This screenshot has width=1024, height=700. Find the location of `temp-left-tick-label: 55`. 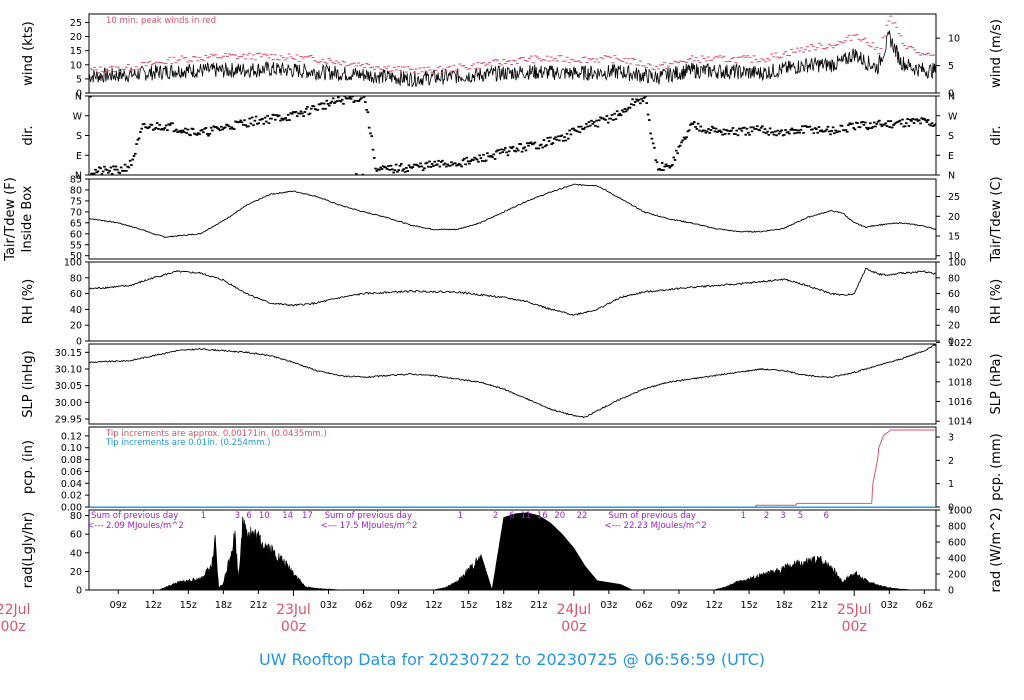

temp-left-tick-label: 55 is located at coordinates (76, 245).